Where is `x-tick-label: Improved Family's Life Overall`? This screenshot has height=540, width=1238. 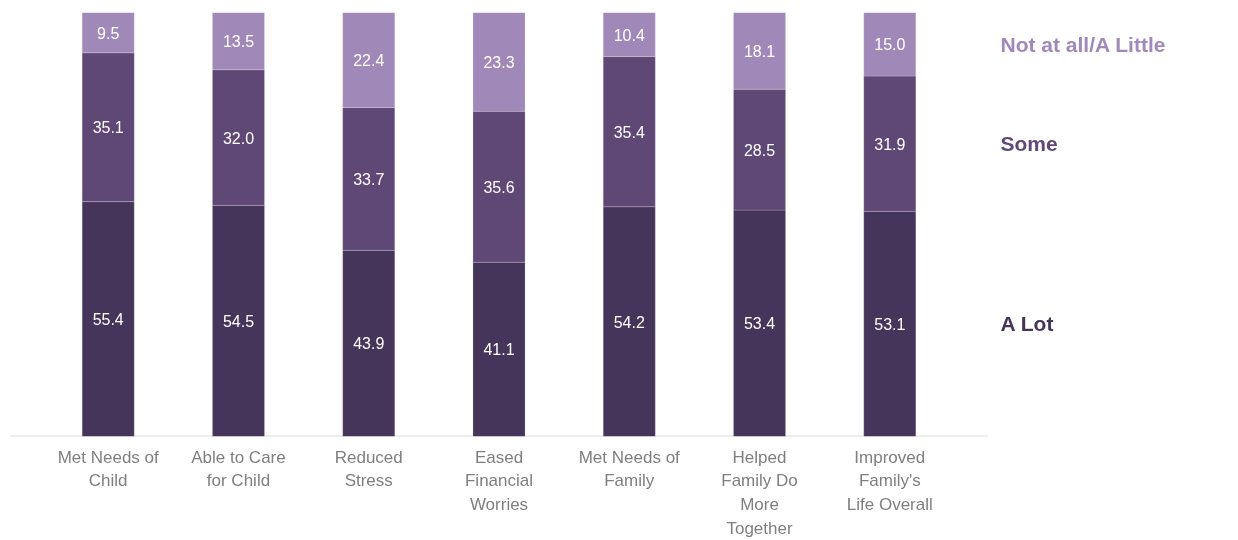 x-tick-label: Improved Family's Life Overall is located at coordinates (889, 480).